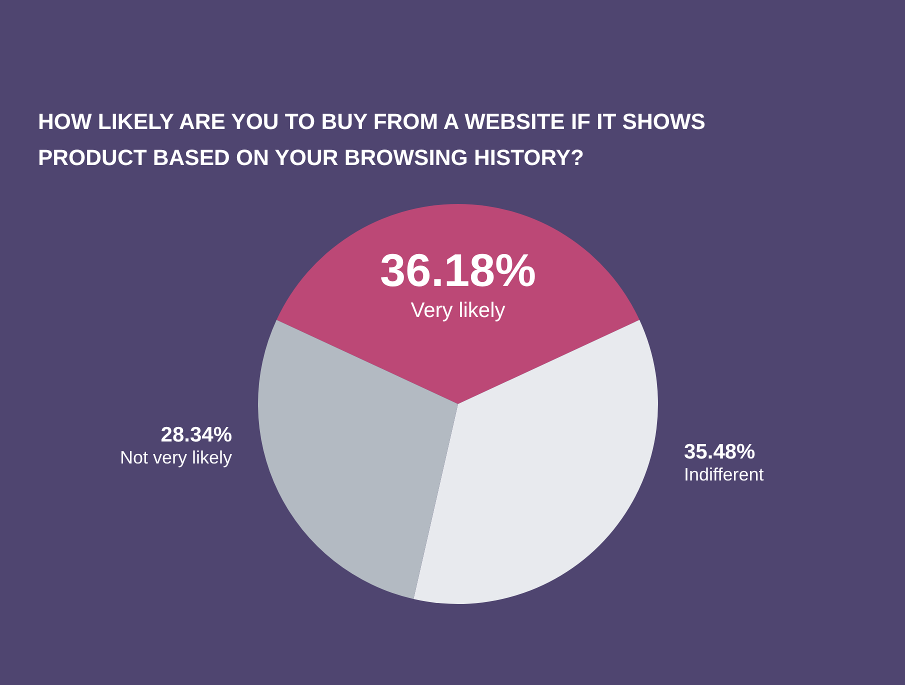  What do you see at coordinates (458, 270) in the screenshot?
I see `data-label: 36.18%` at bounding box center [458, 270].